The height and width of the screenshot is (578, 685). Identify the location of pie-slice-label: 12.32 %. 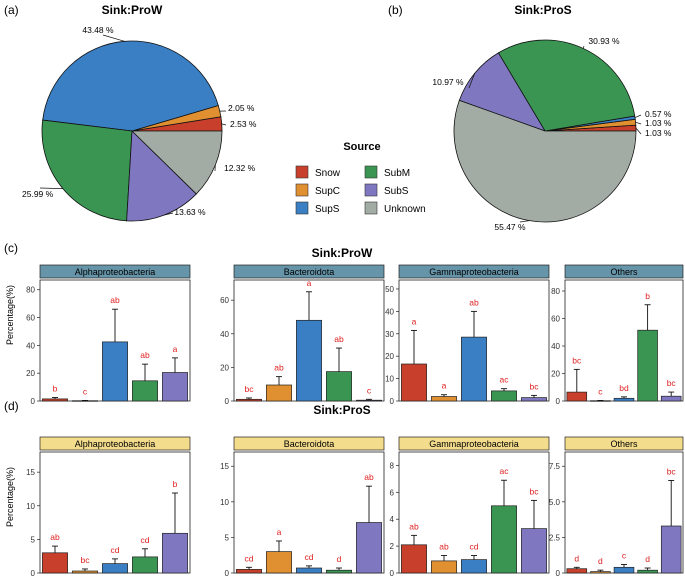
(240, 168).